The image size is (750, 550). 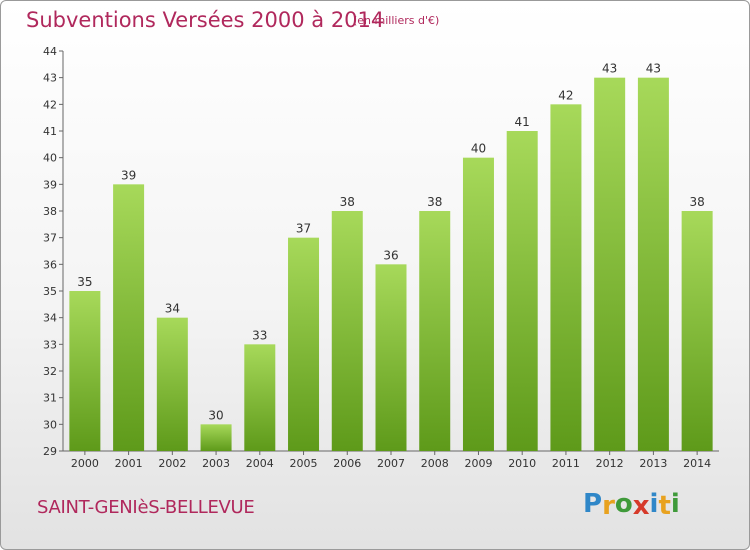 What do you see at coordinates (435, 331) in the screenshot?
I see `bar-2008` at bounding box center [435, 331].